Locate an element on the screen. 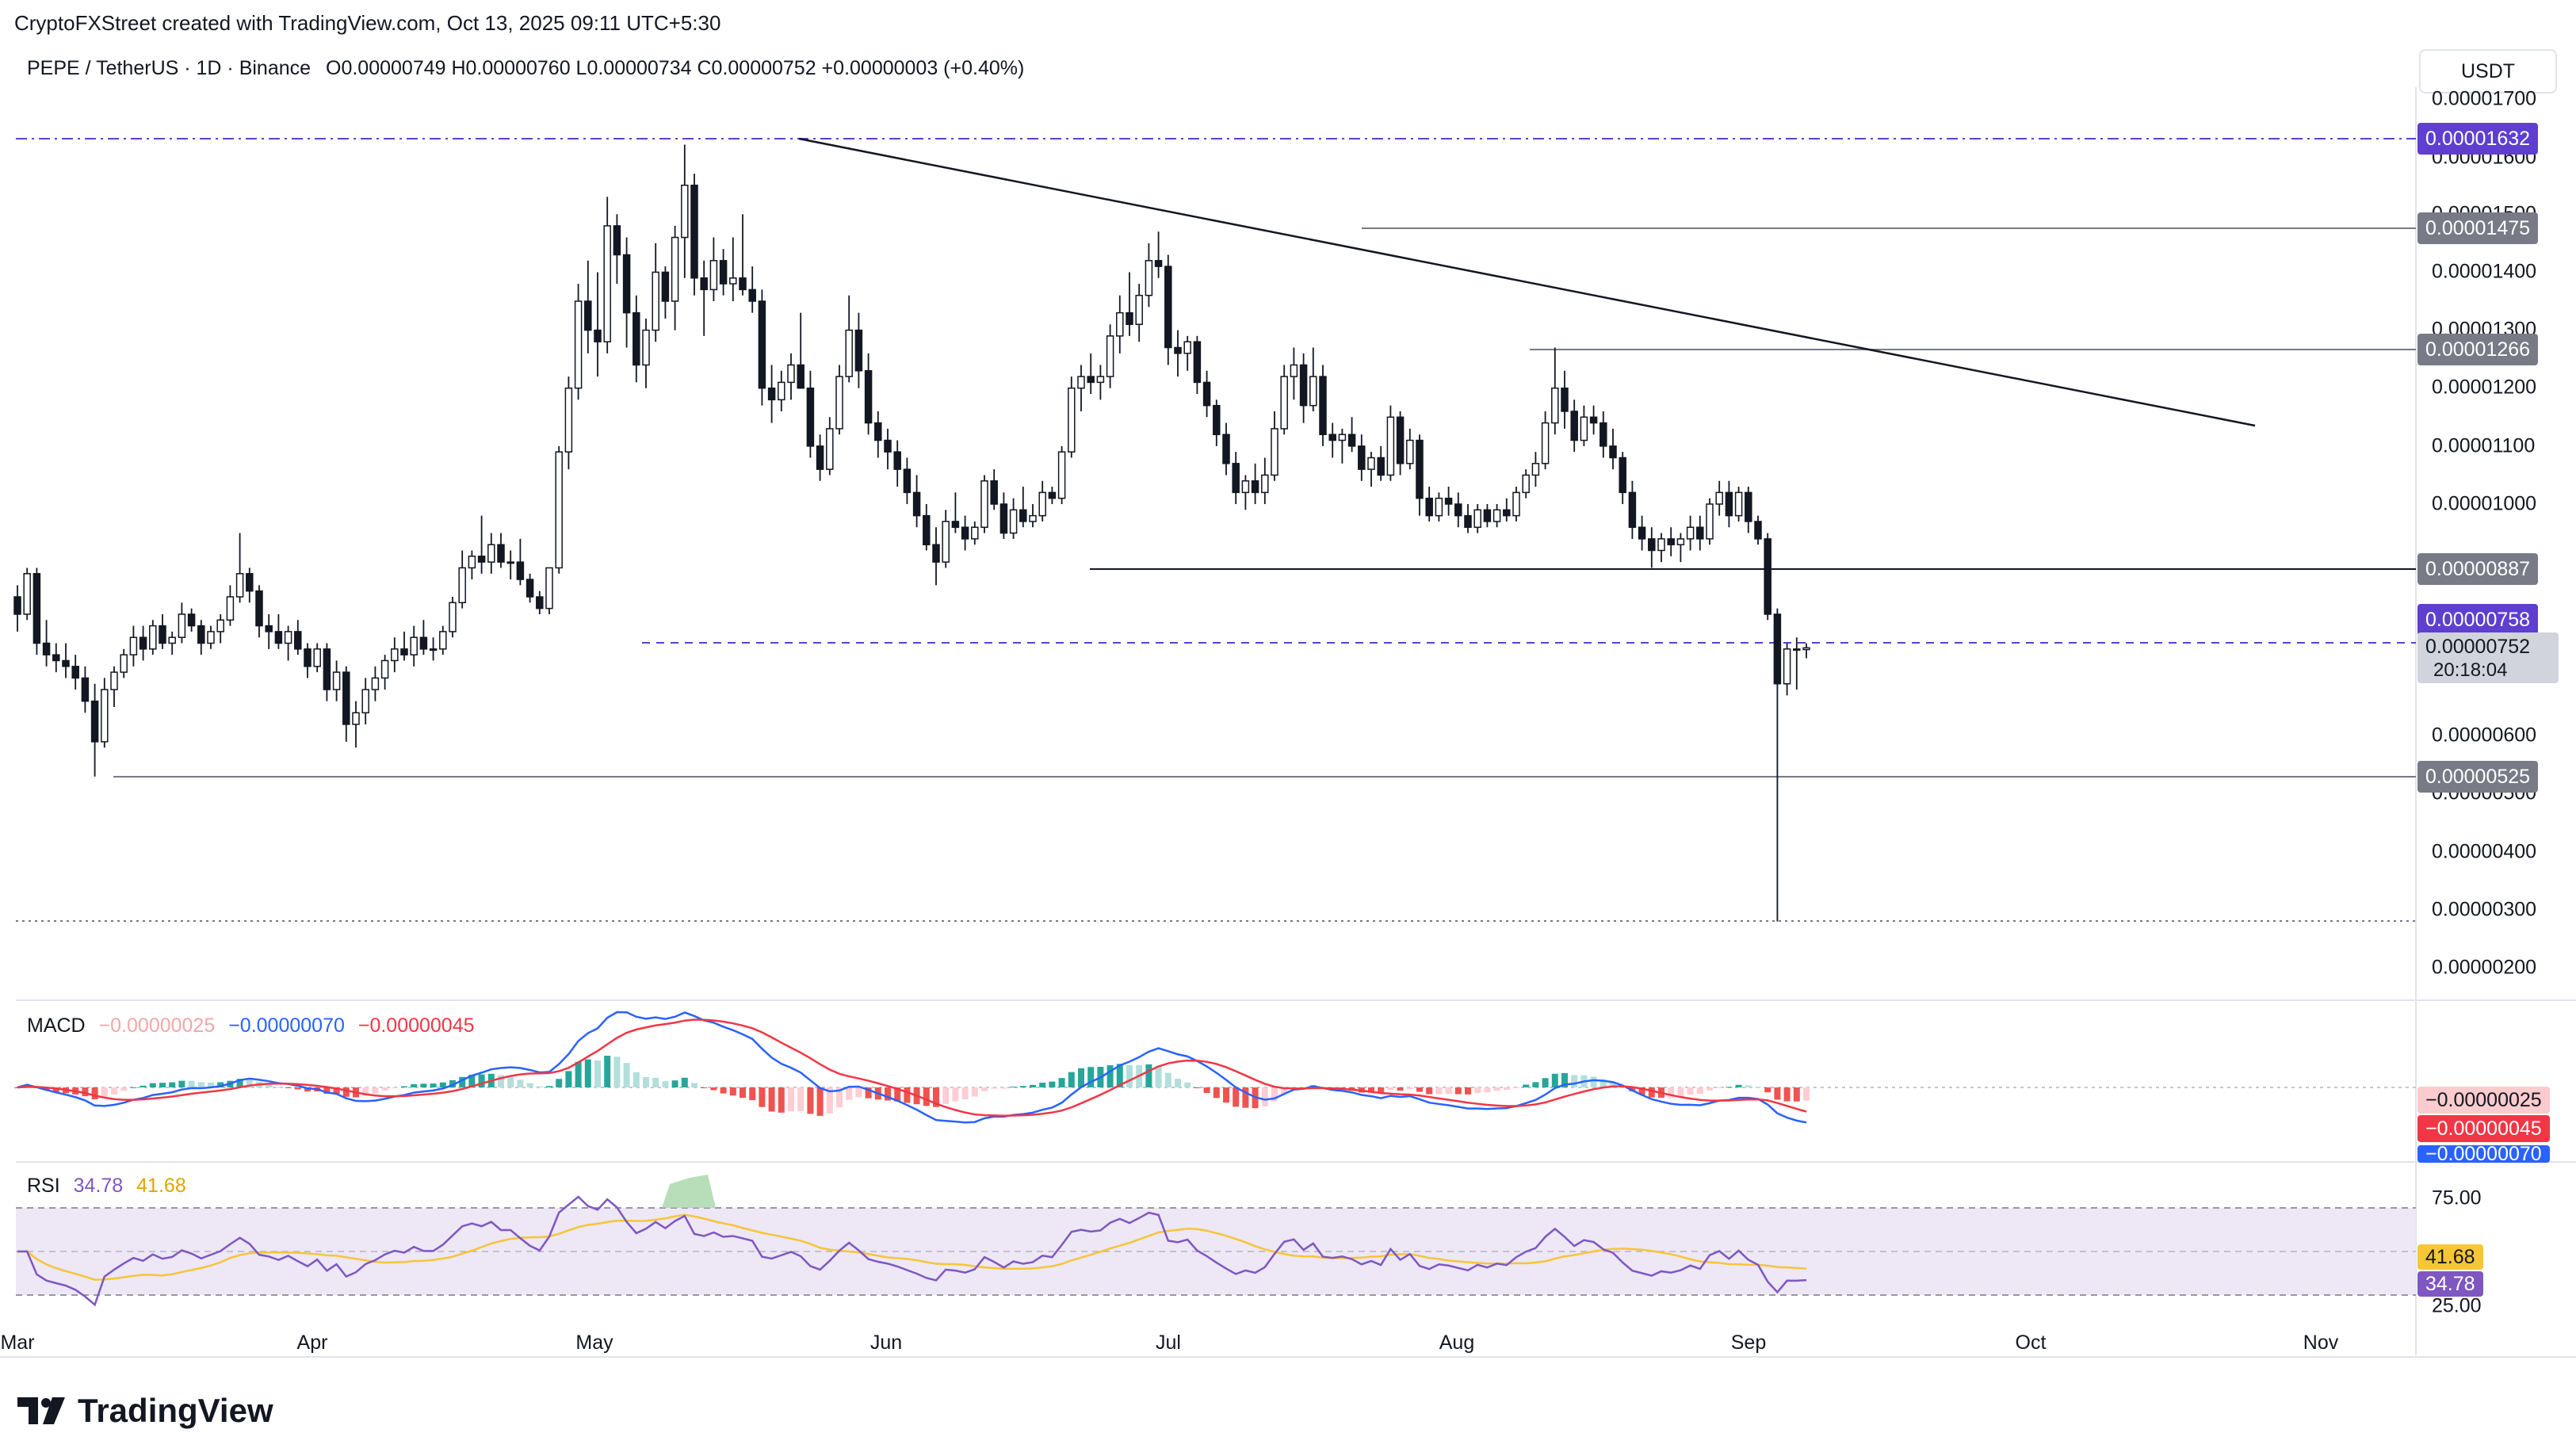  price-tick: 0.00000300 is located at coordinates (2484, 910).